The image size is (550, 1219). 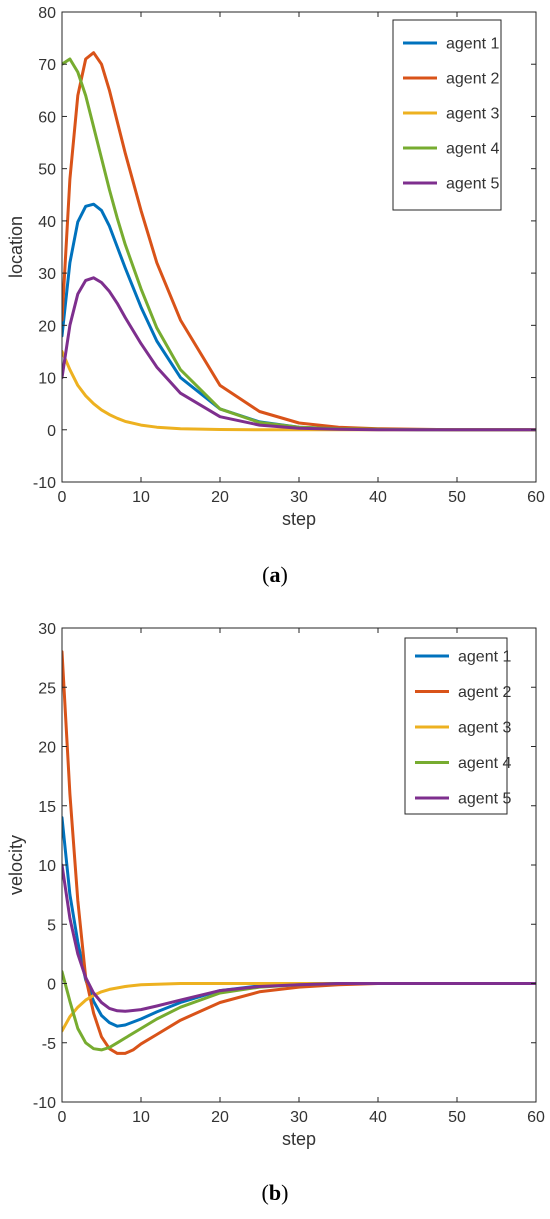 I want to click on panel-label-b: b, so click(x=275, y=1192).